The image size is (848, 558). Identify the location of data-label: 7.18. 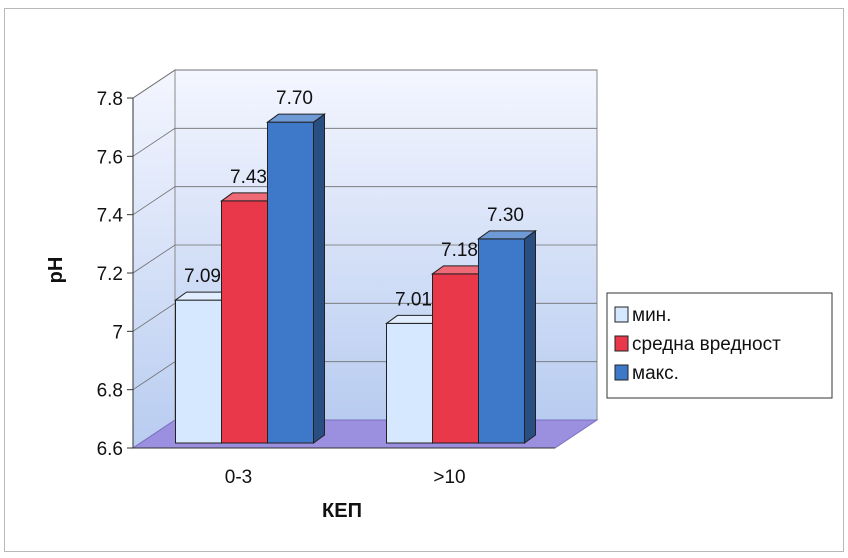
(459, 250).